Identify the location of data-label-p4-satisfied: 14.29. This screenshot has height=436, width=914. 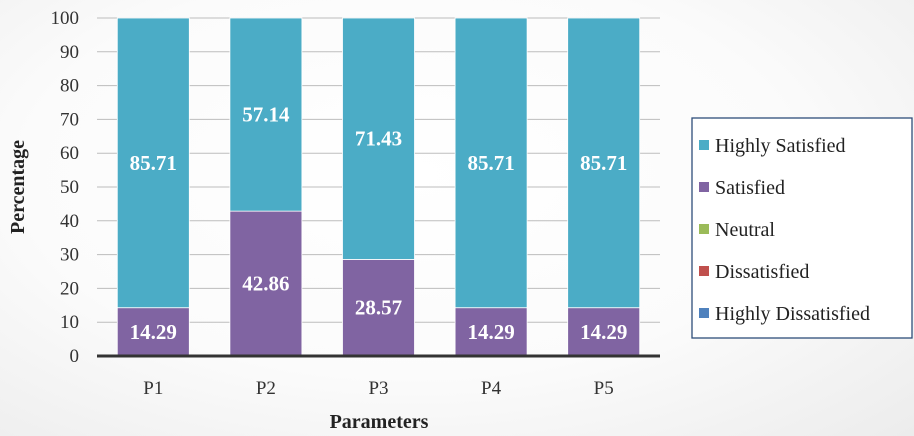
(490, 332).